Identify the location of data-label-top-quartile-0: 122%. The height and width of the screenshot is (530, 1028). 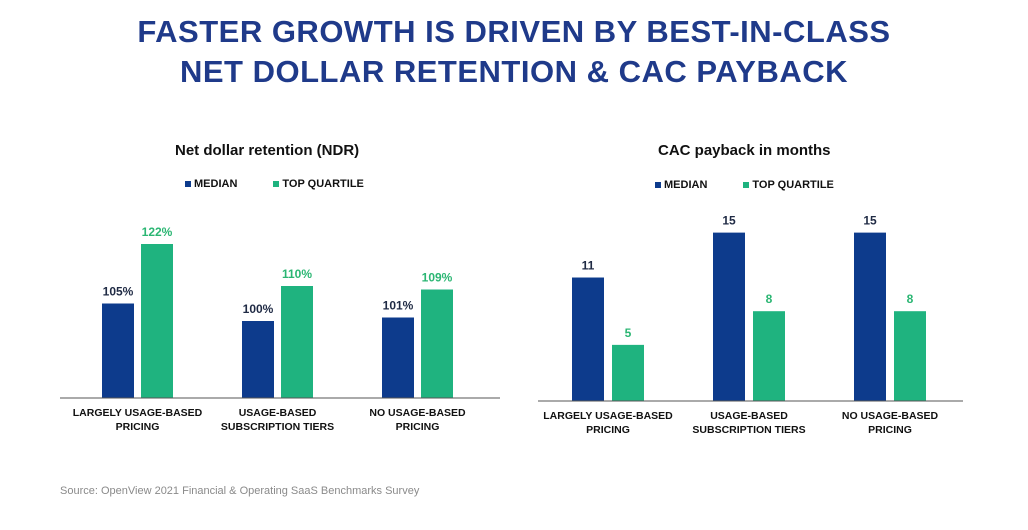
(157, 232).